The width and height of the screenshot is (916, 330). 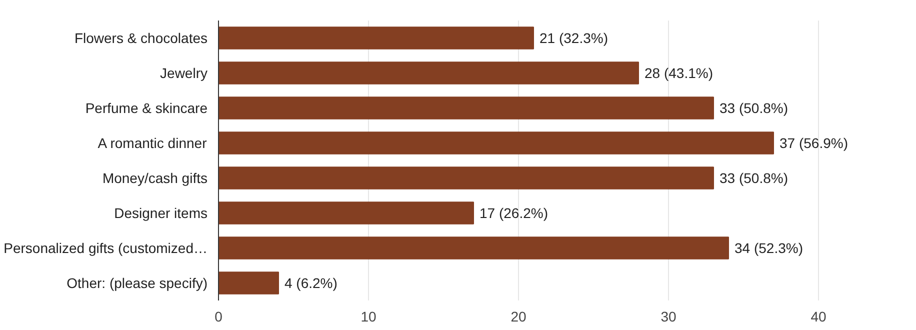 I want to click on data-label: 4 (6.2%), so click(x=311, y=283).